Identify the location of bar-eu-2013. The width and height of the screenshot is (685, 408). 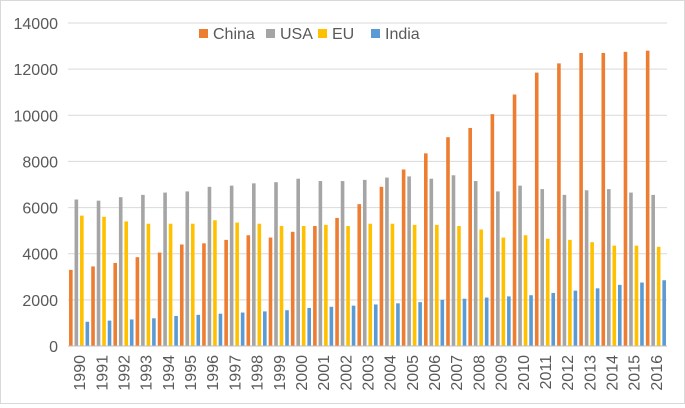
(592, 294).